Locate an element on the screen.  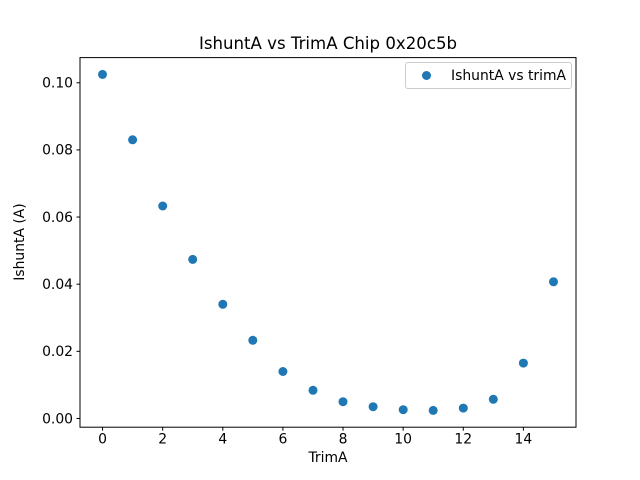
chart-title: IshuntA vs TrimA Chip 0x20c5b is located at coordinates (328, 43).